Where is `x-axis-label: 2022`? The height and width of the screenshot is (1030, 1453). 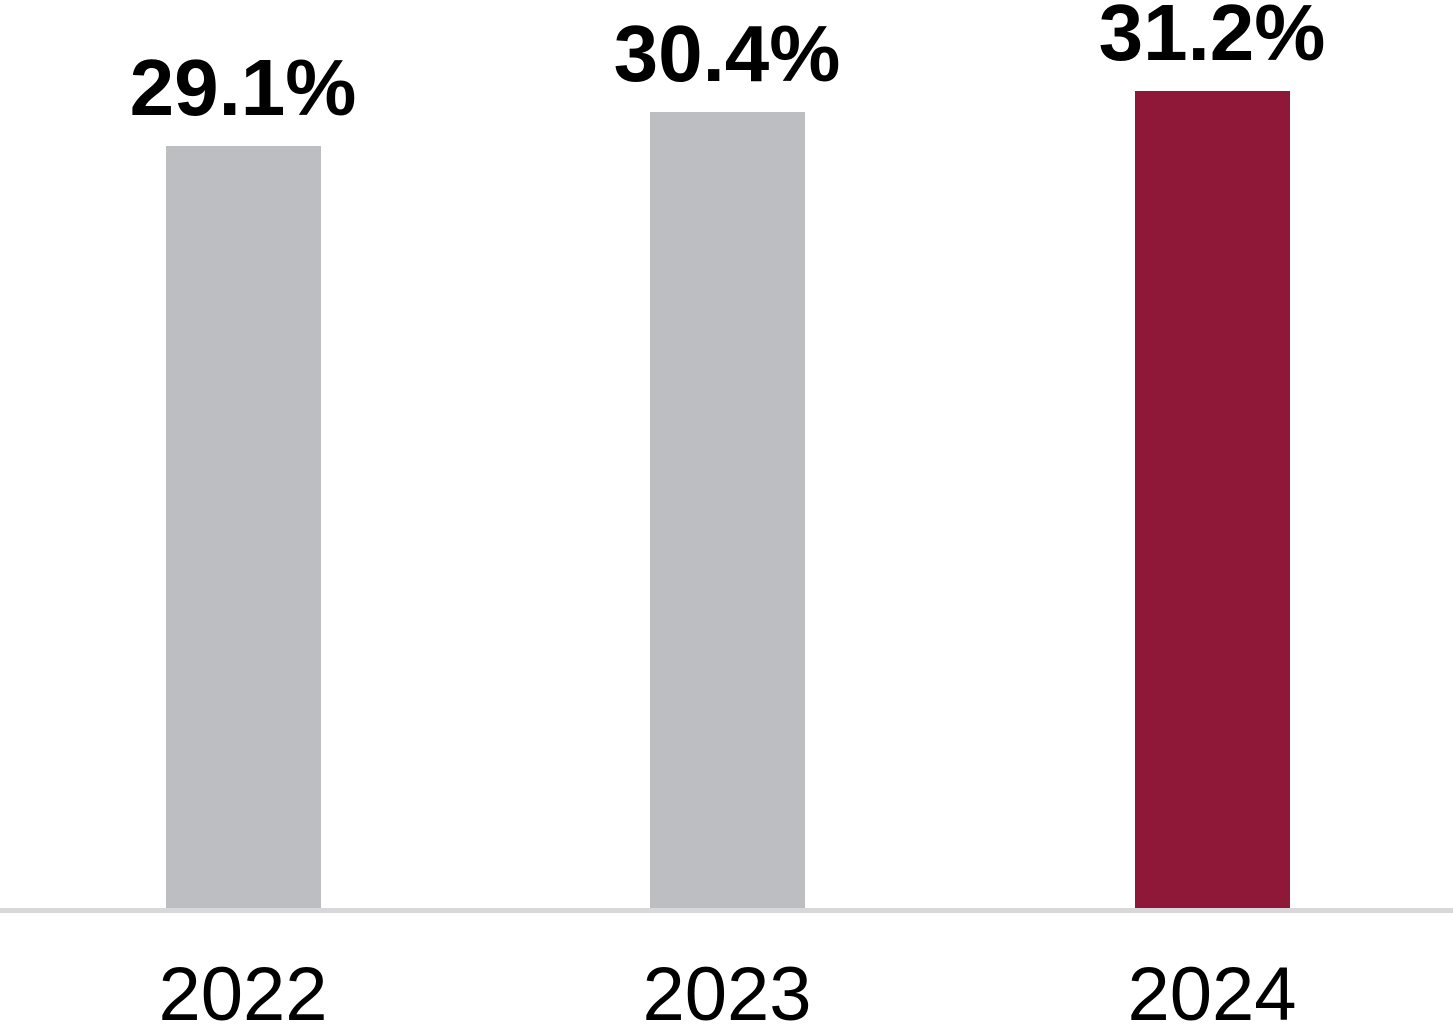
x-axis-label: 2022 is located at coordinates (243, 991).